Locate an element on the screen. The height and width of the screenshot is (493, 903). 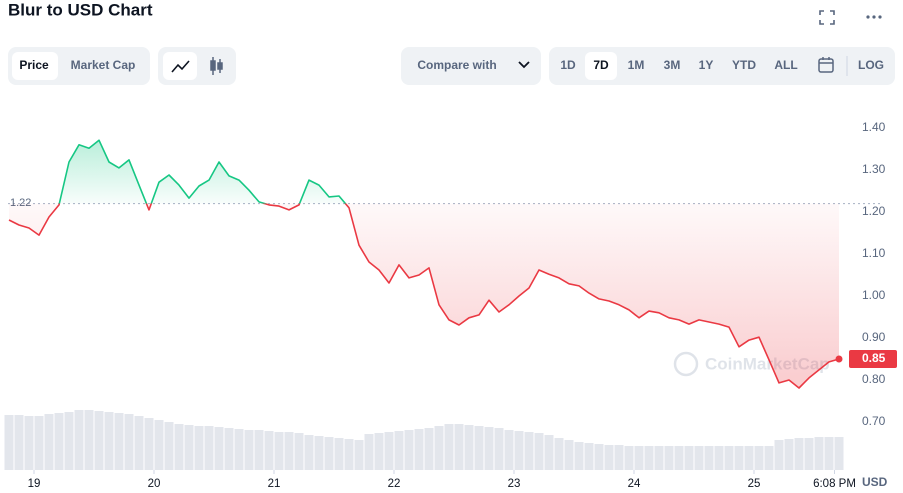
log-button: LOG is located at coordinates (871, 65).